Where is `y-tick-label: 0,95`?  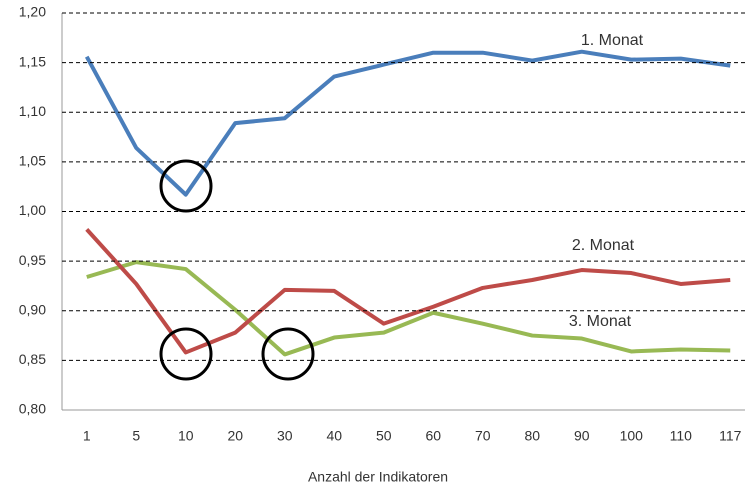 y-tick-label: 0,95 is located at coordinates (32, 260).